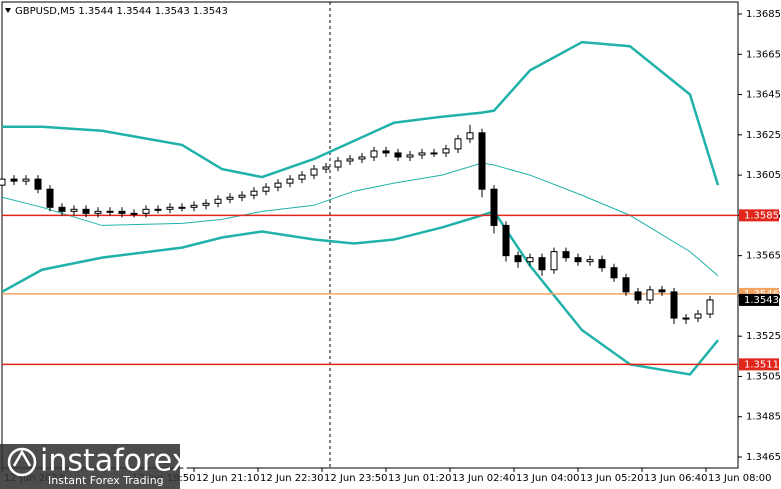 The width and height of the screenshot is (781, 489). I want to click on x-tick-label: 13 Jun 05:20, so click(612, 478).